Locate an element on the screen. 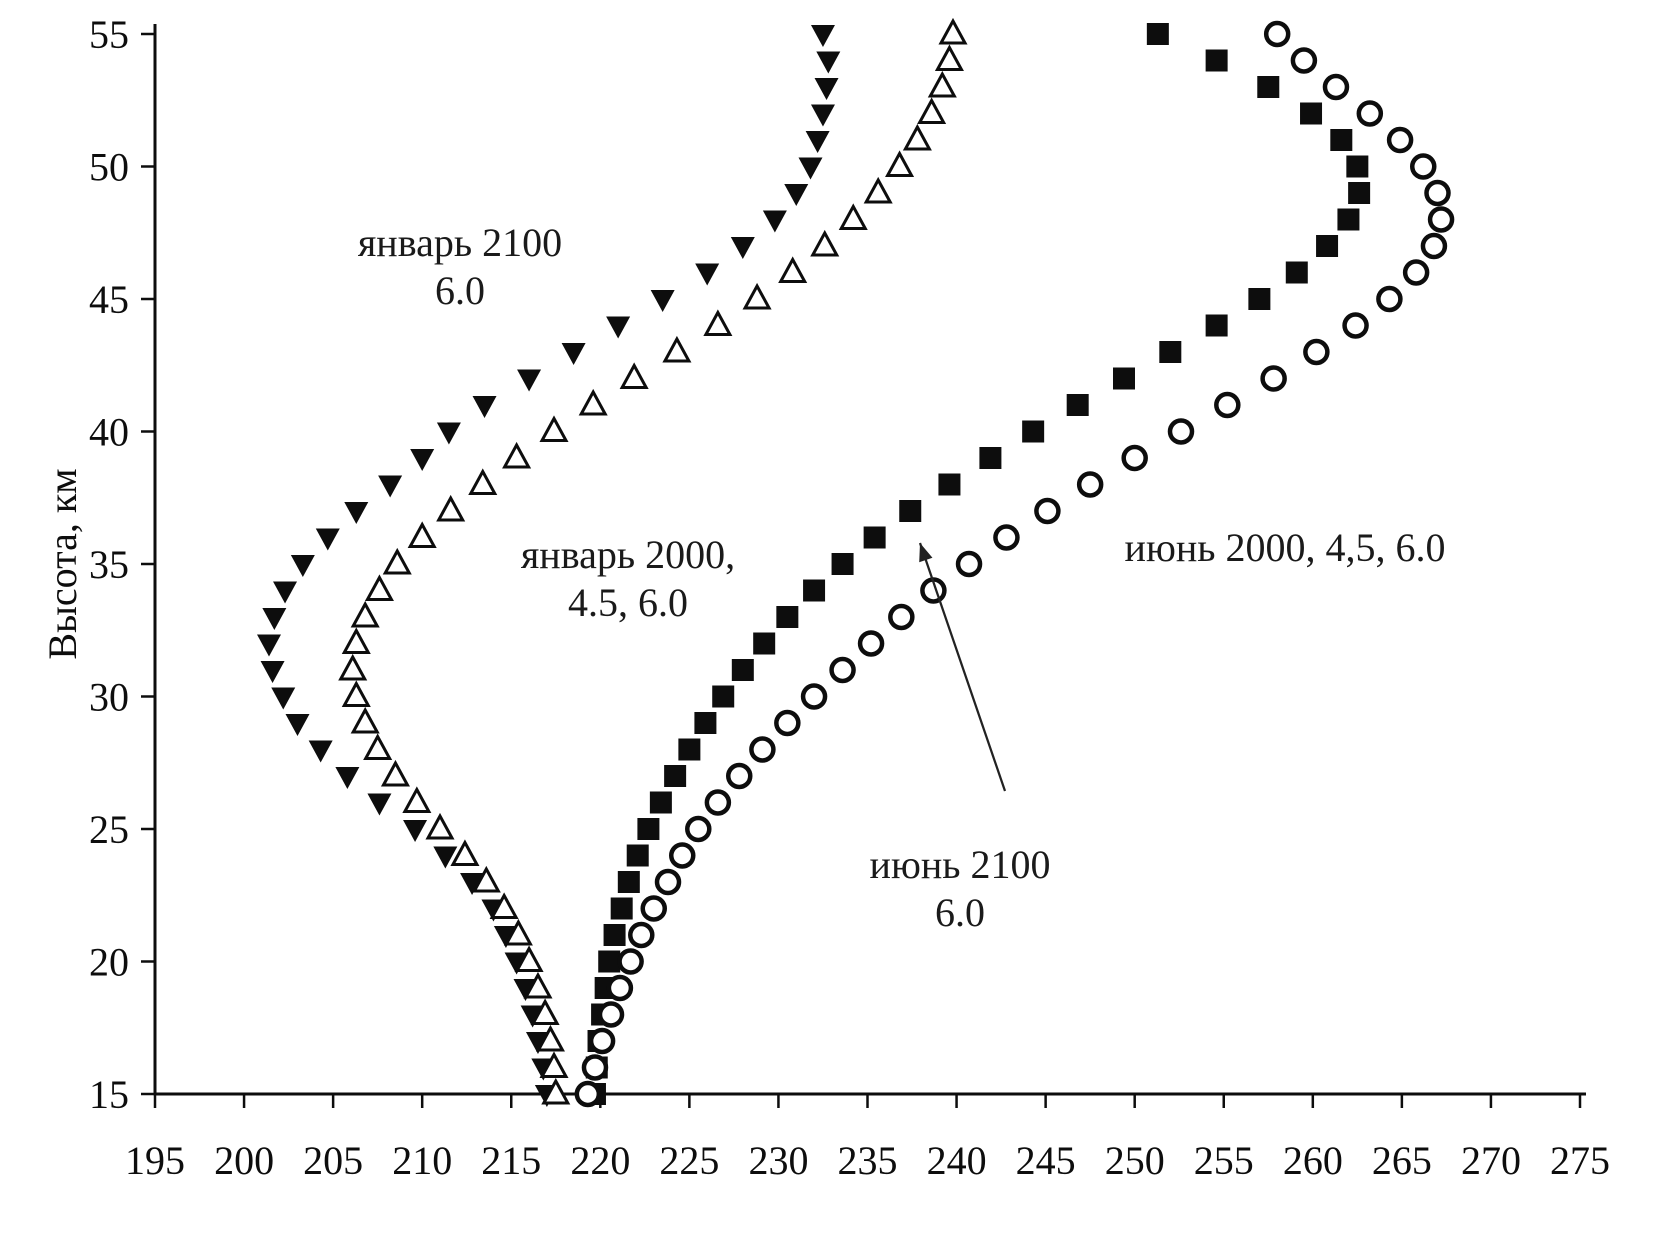 The width and height of the screenshot is (1661, 1237). annotation-label: июнь 2000, 4,5, 6.0 is located at coordinates (1285, 547).